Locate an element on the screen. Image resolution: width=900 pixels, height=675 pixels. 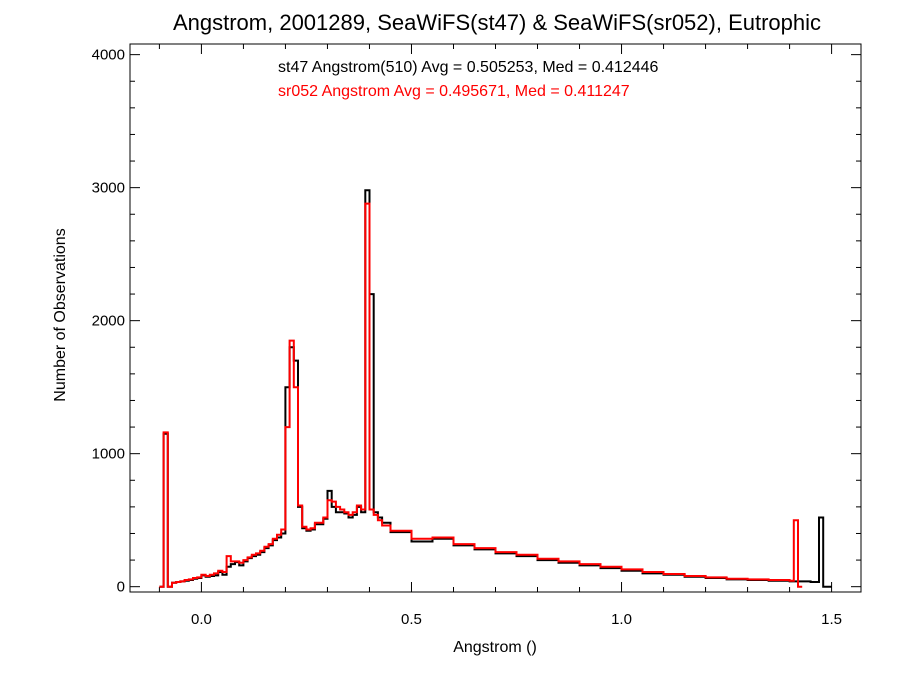
y-axis-label: Number of Observations is located at coordinates (60, 314).